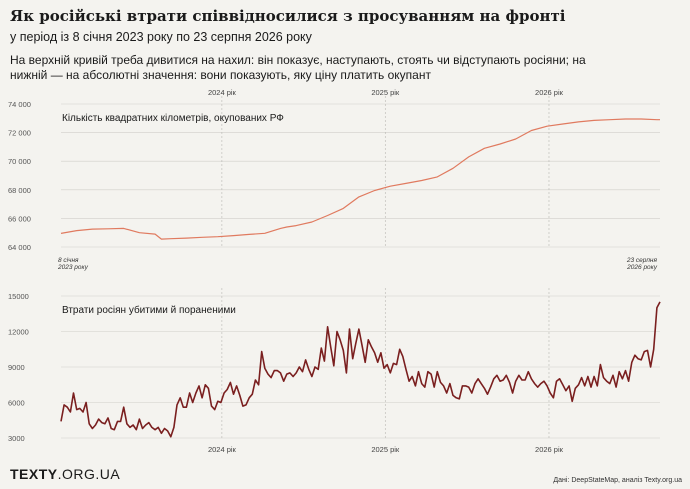 This screenshot has height=489, width=690. Describe the element at coordinates (385, 449) in the screenshot. I see `year-label-losses-1: 2025 рік` at that location.